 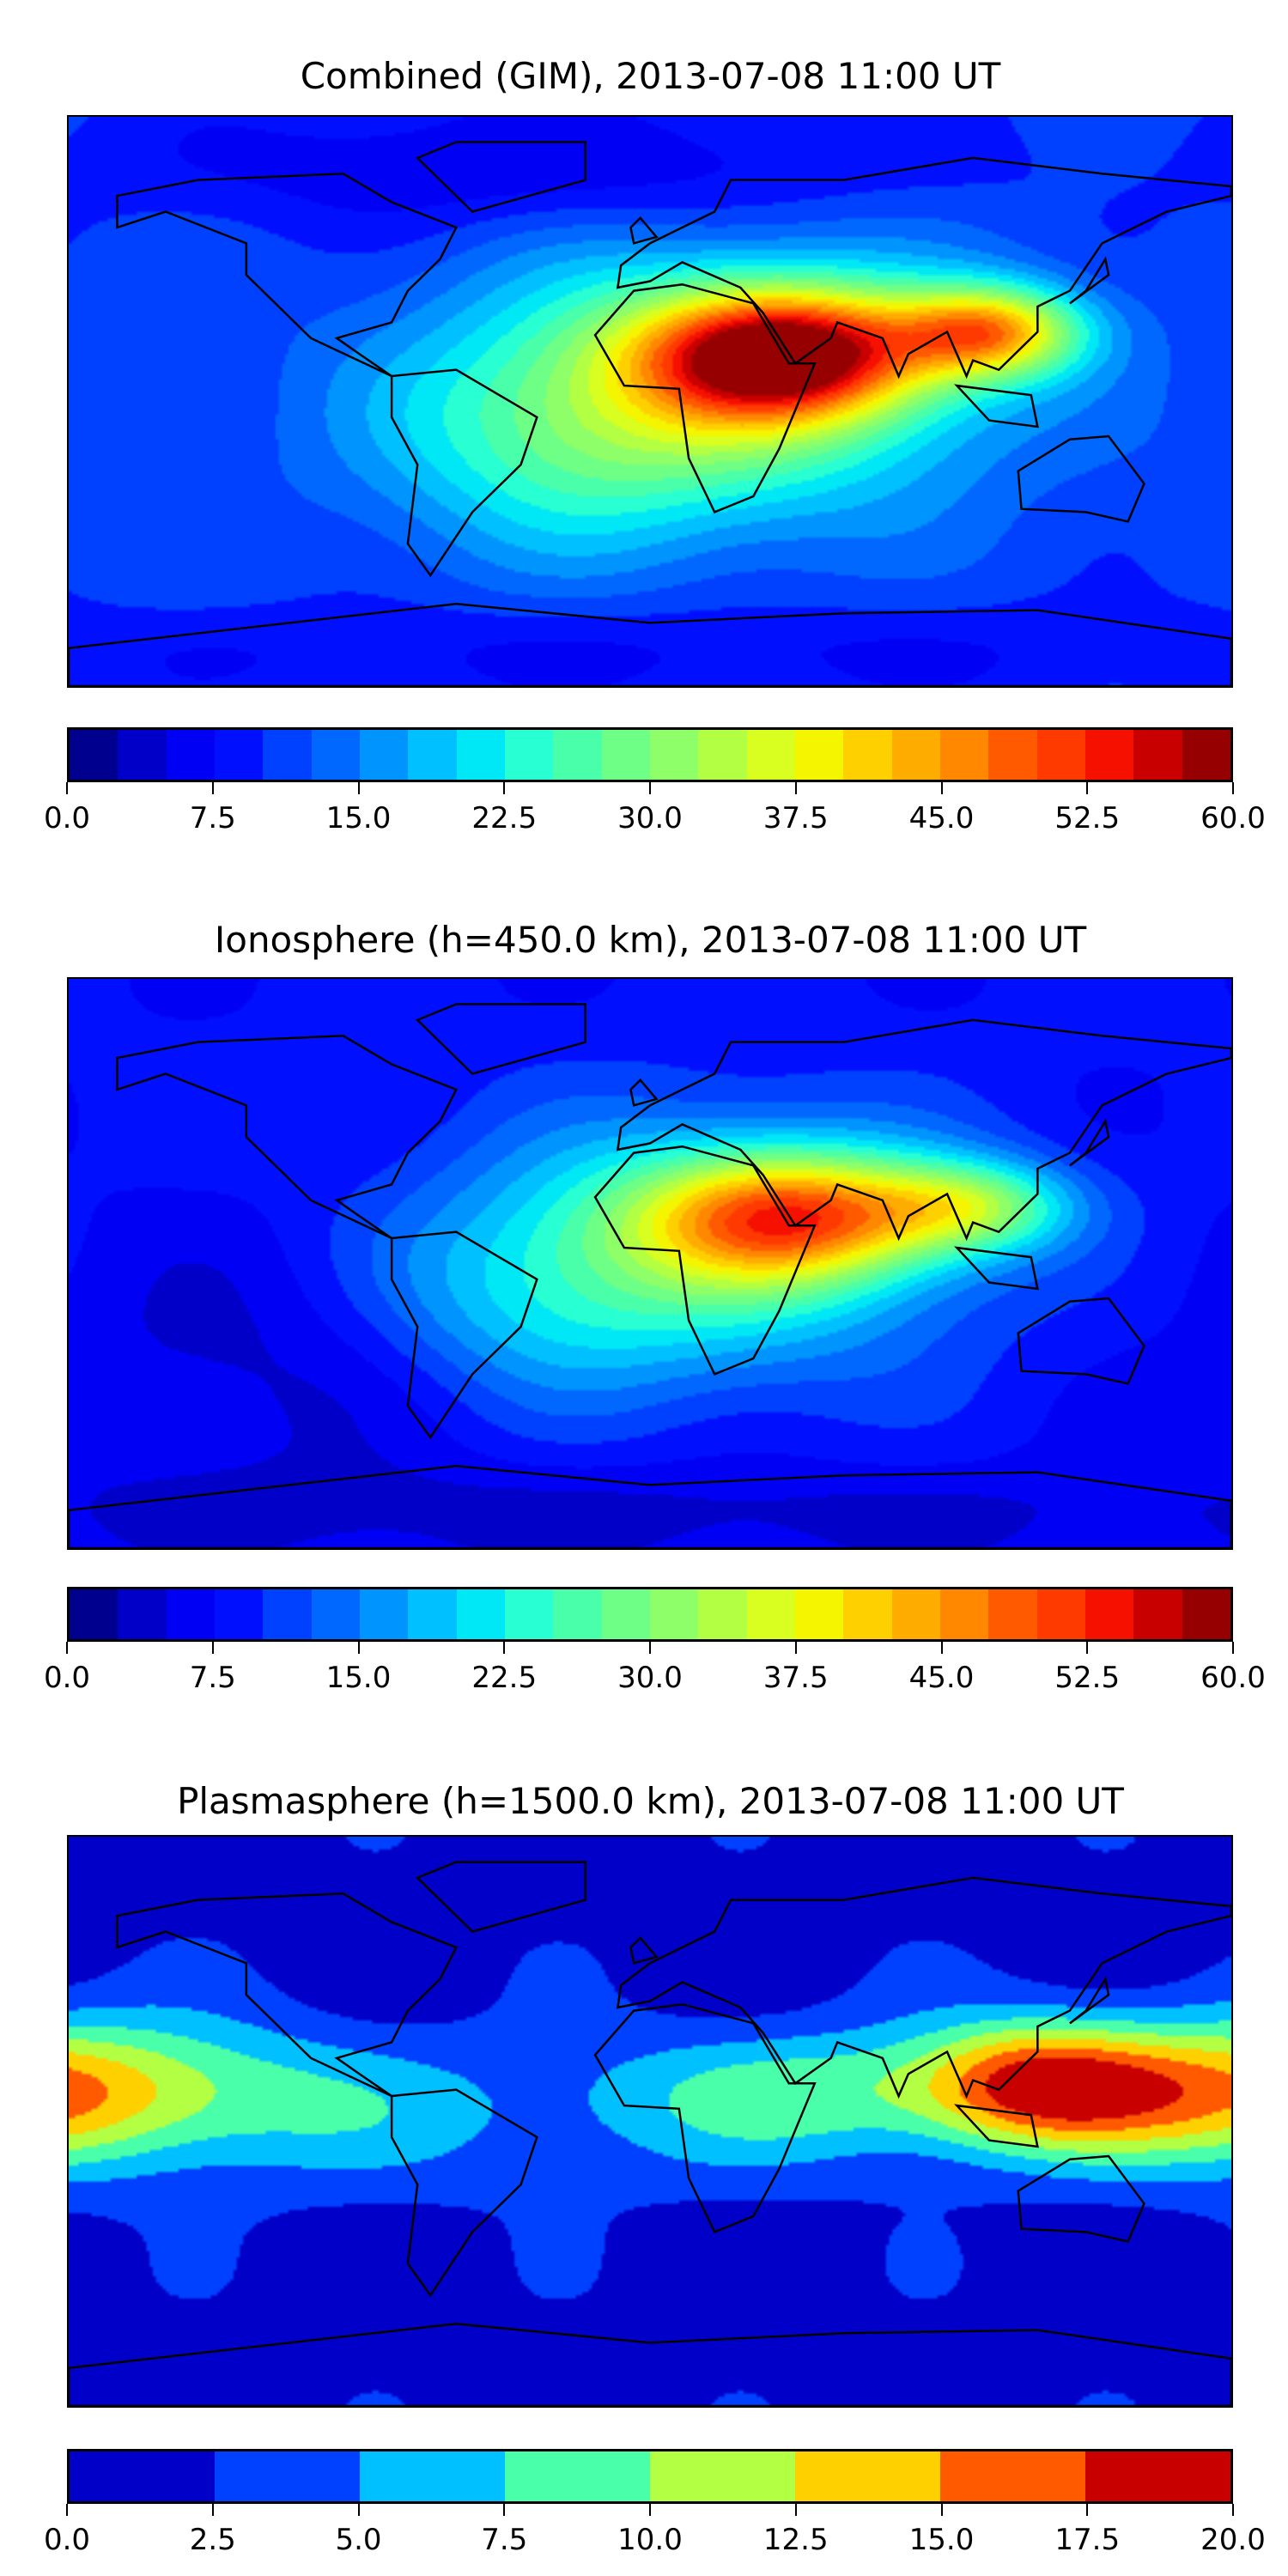 What do you see at coordinates (650, 2540) in the screenshot?
I see `colorbar-tick-label: 10.0` at bounding box center [650, 2540].